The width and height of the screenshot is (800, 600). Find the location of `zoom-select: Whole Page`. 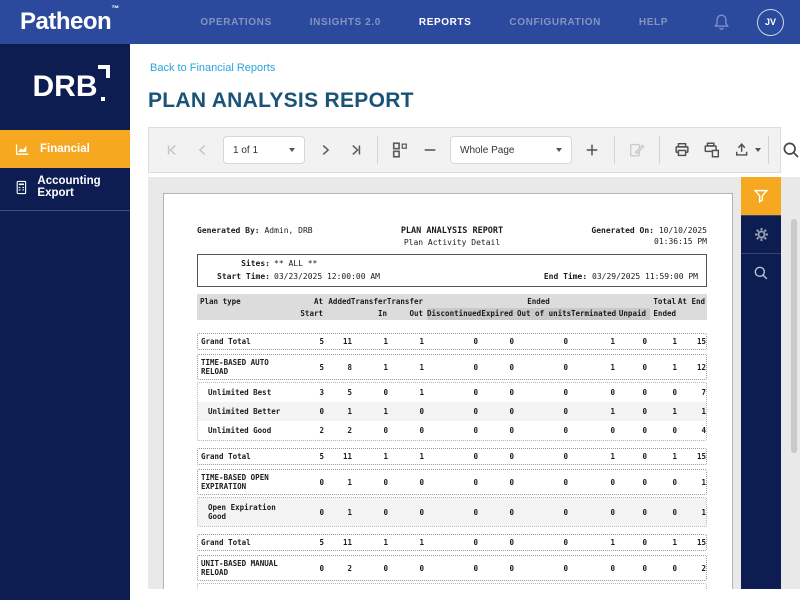

zoom-select: Whole Page is located at coordinates (511, 150).